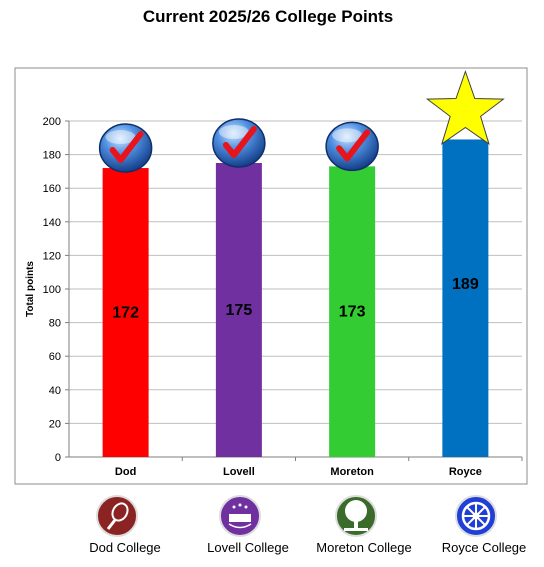 The image size is (544, 567). Describe the element at coordinates (52, 122) in the screenshot. I see `y-tick-label: 200` at that location.